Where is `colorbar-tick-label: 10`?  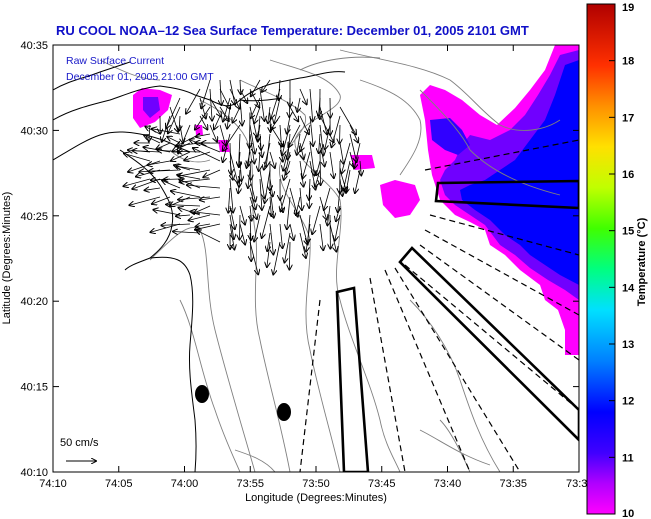
colorbar-tick-label: 10 is located at coordinates (628, 513).